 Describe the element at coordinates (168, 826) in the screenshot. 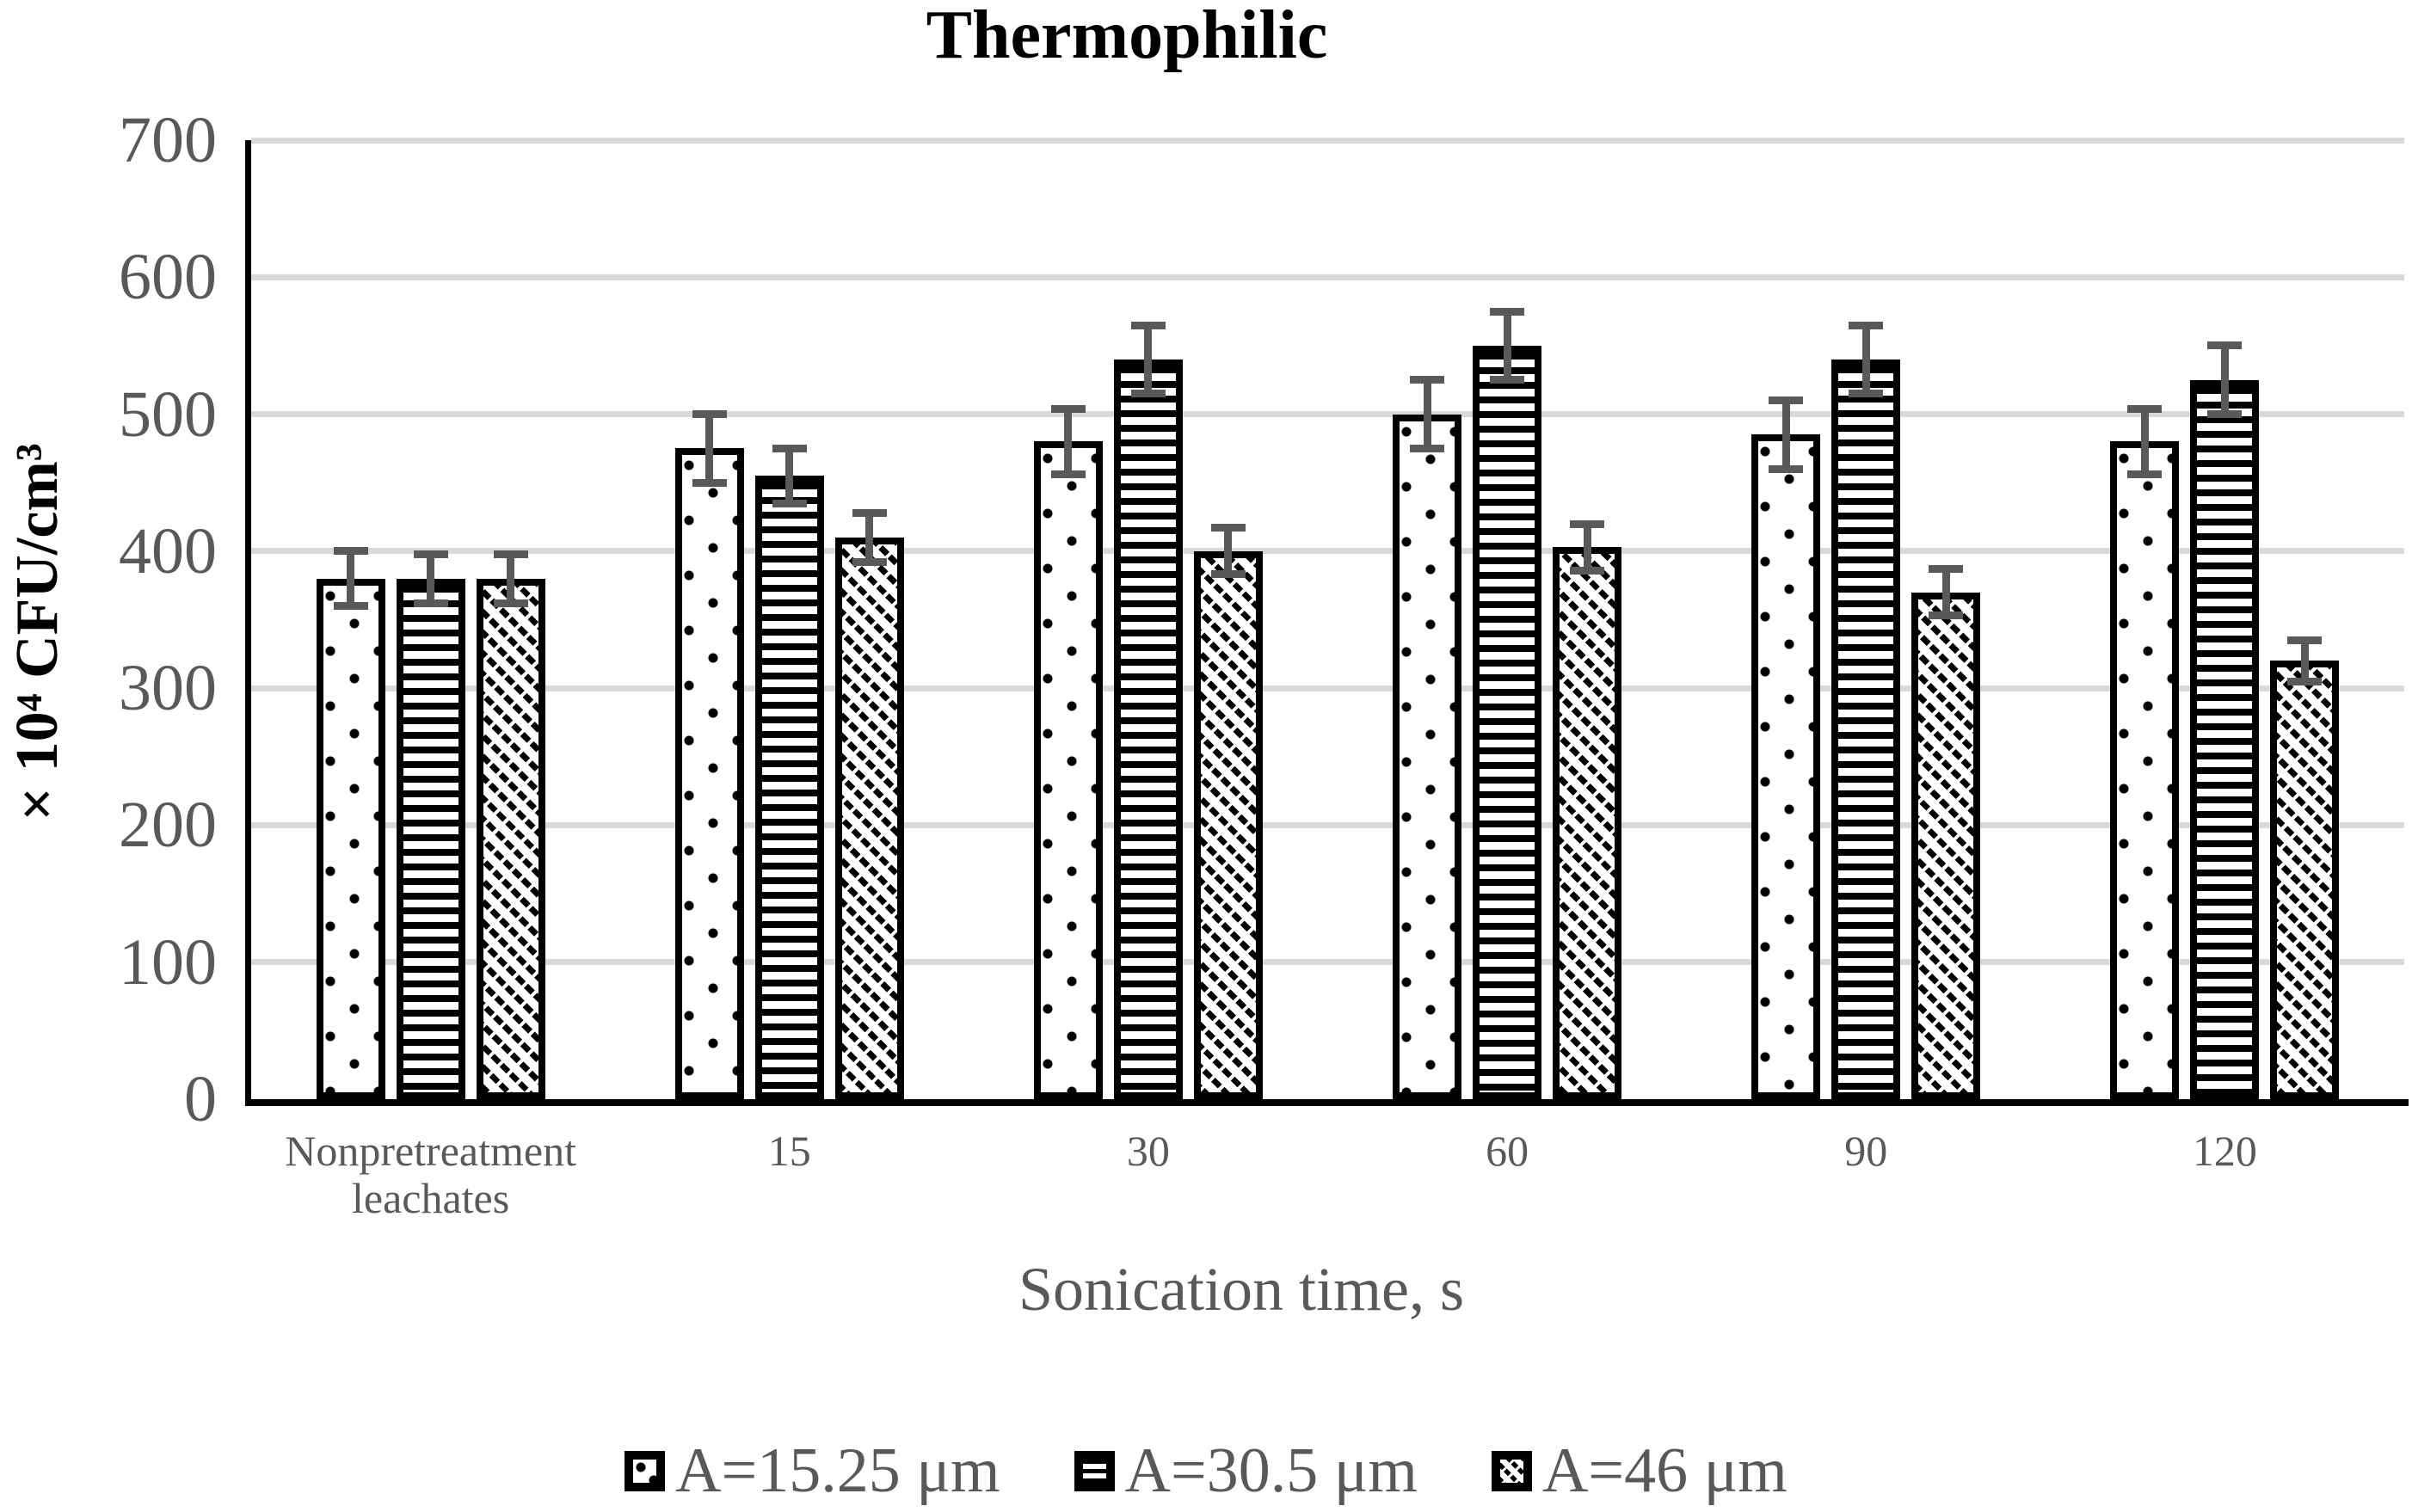

I see `y-tick-label: 200` at that location.